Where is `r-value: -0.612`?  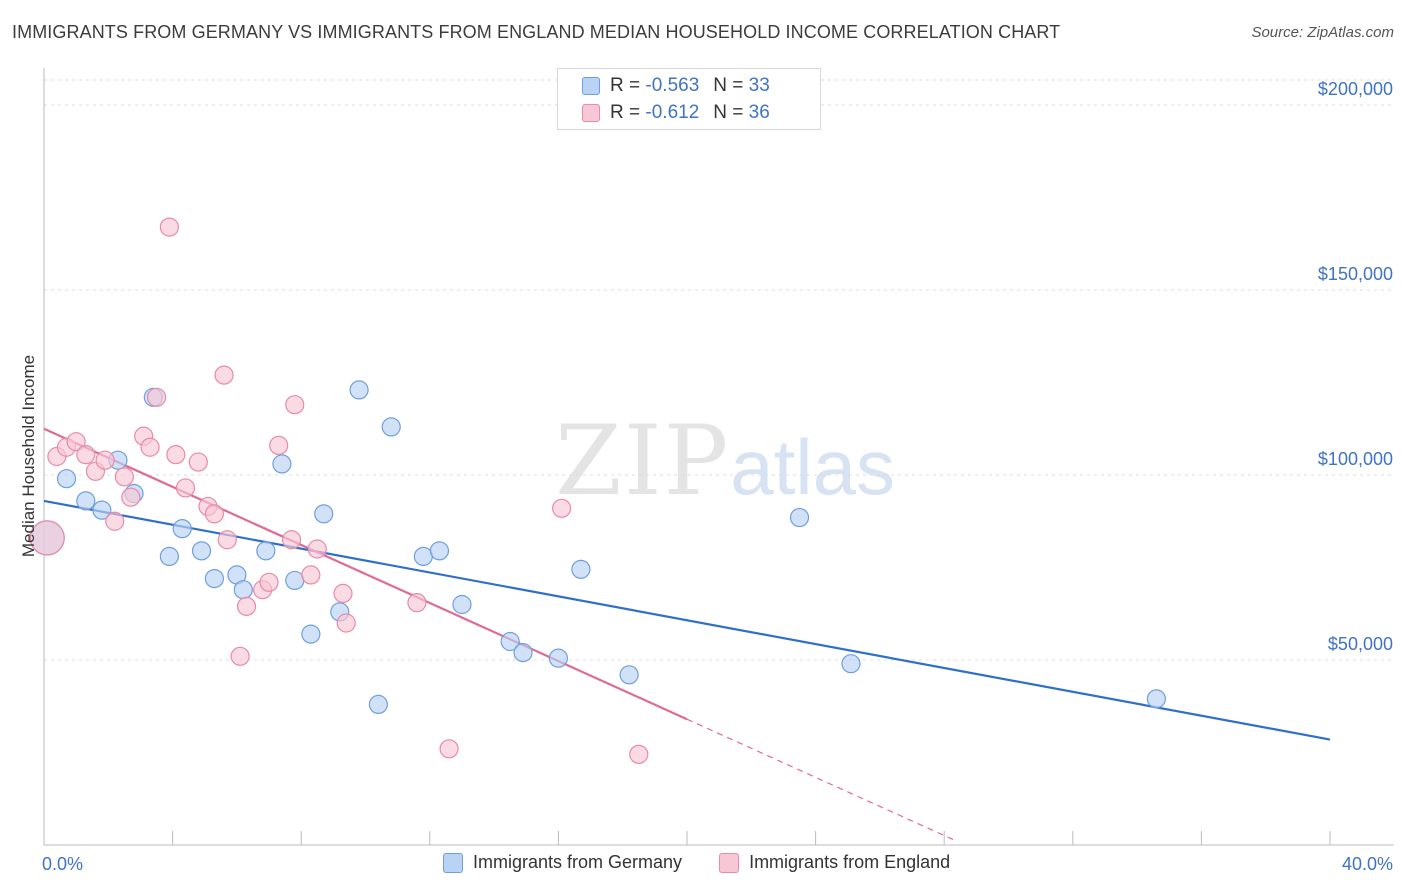
r-value: -0.612 is located at coordinates (672, 112).